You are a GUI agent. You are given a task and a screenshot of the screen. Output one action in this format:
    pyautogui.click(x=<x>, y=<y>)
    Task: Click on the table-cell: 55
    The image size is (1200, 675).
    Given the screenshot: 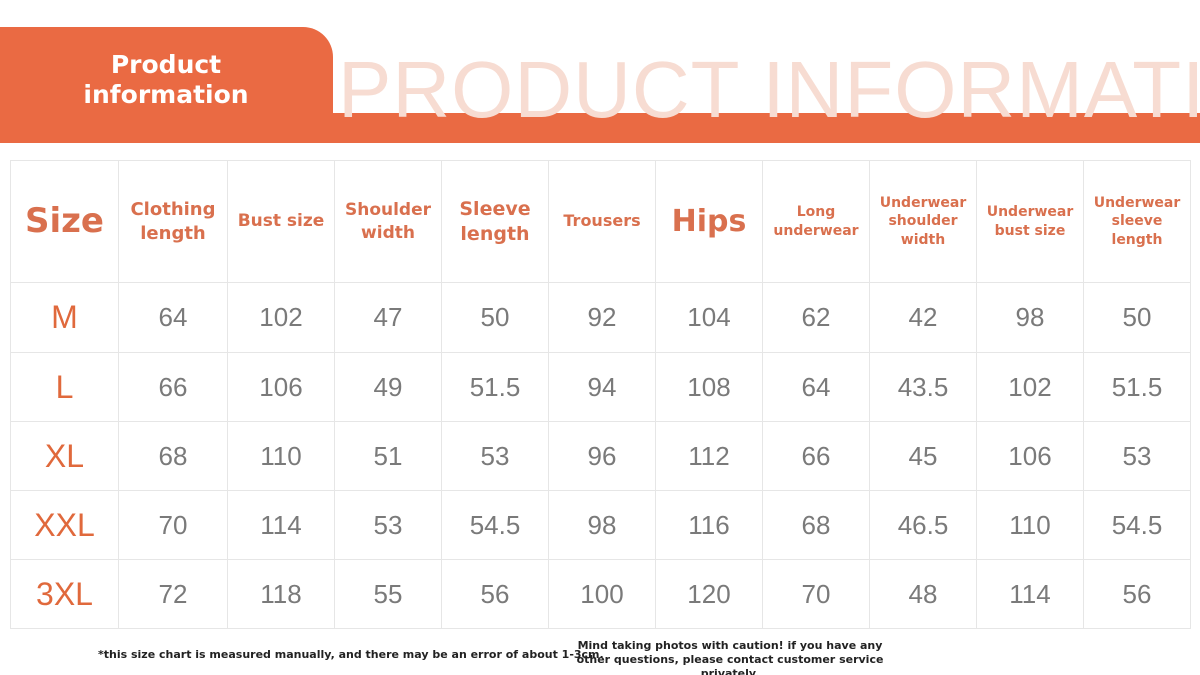 What is the action you would take?
    pyautogui.click(x=388, y=594)
    